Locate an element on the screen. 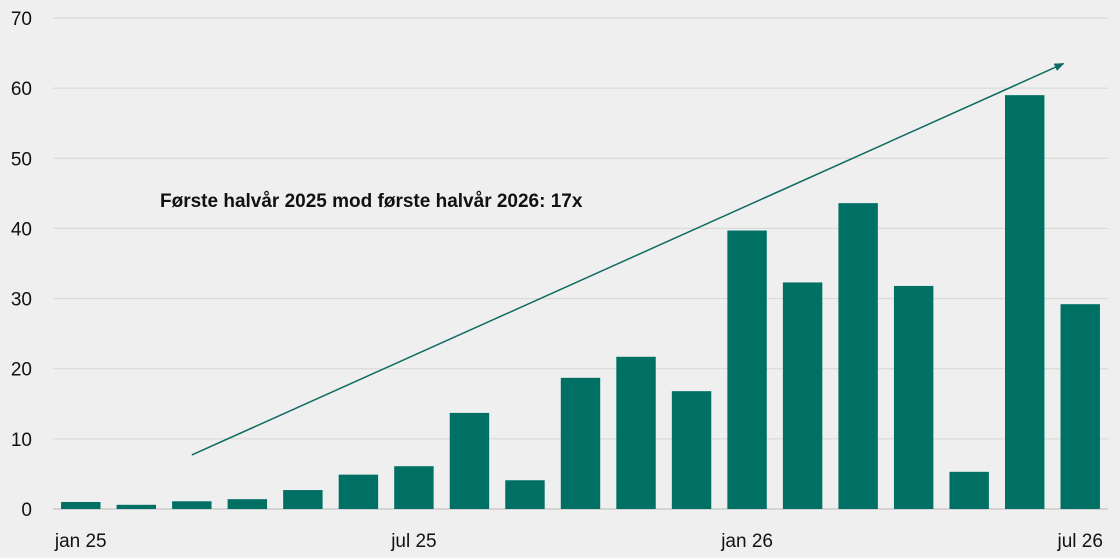 This screenshot has width=1120, height=558. x-axis-tick-labels: jan 25 jul 25 jan 26 jul 26 is located at coordinates (578, 541).